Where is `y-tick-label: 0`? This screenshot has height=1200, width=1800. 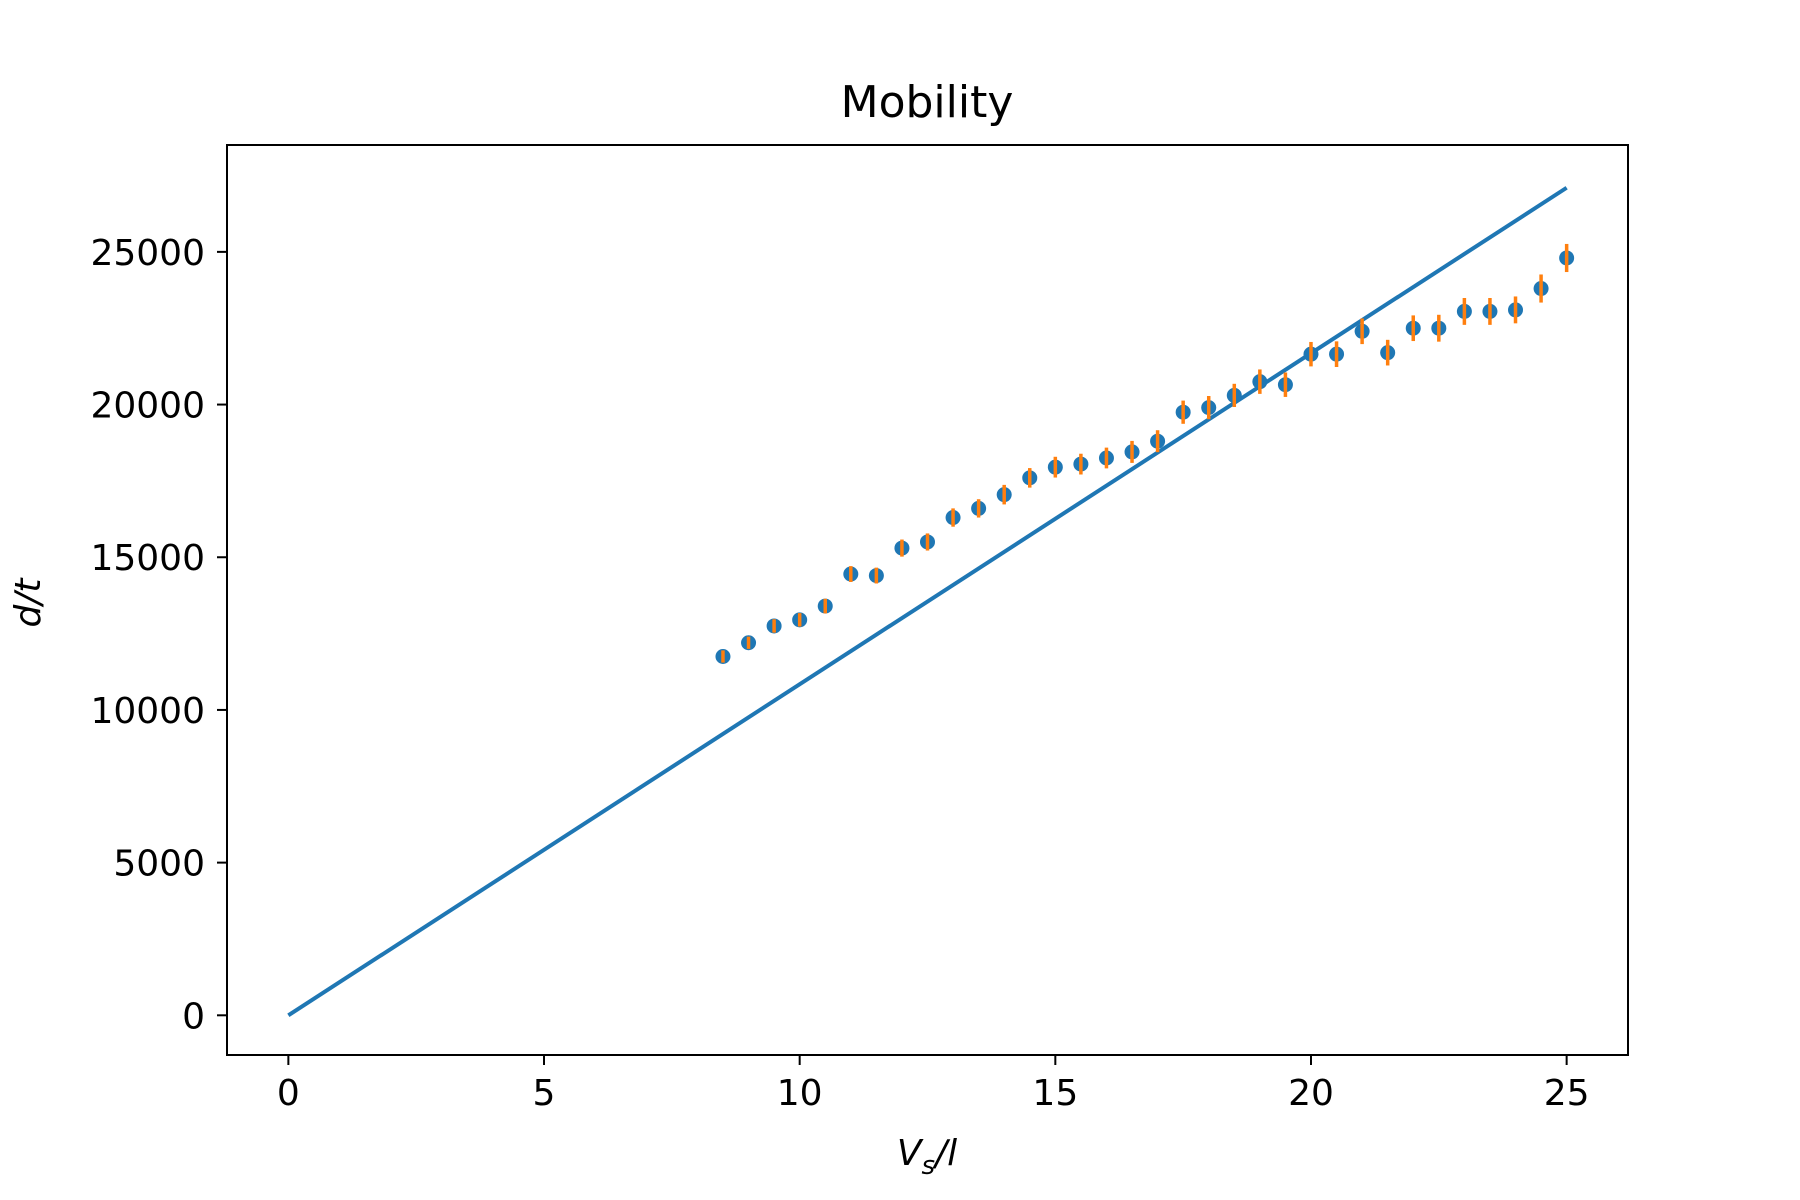 y-tick-label: 0 is located at coordinates (193, 1016).